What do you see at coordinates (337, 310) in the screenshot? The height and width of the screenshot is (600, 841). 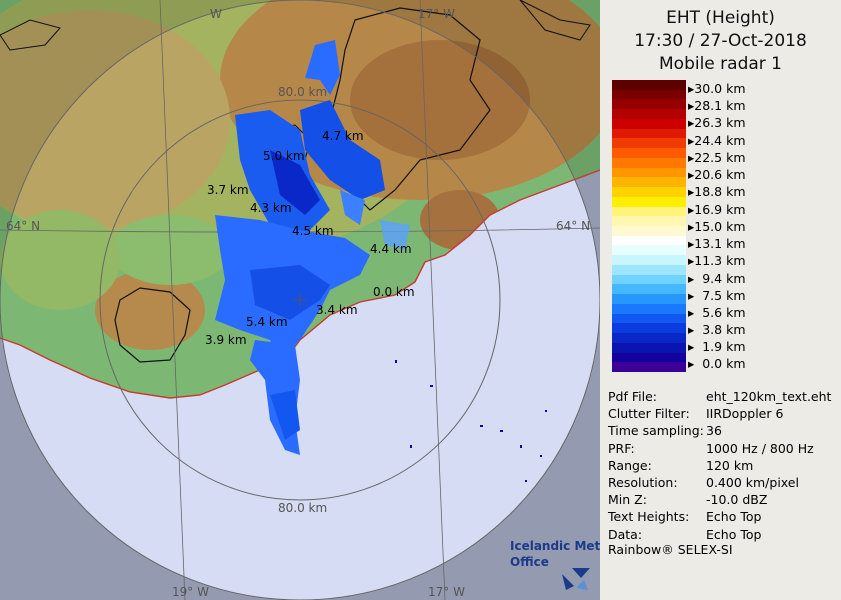 I see `echo-top-label: 3.4 km` at bounding box center [337, 310].